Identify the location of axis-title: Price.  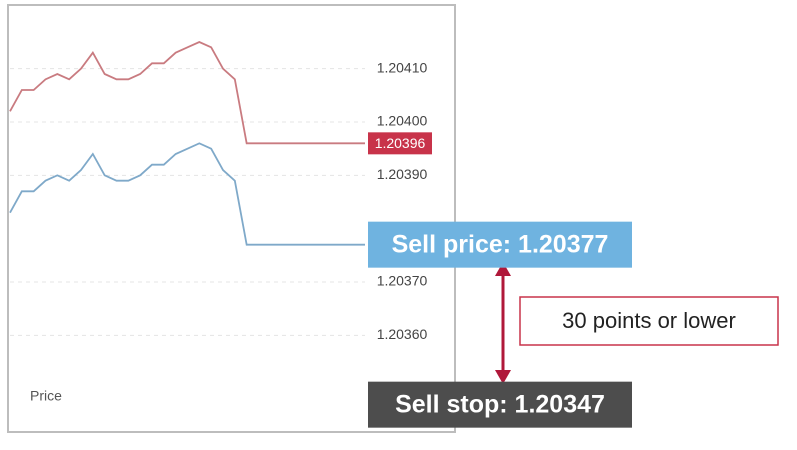
(46, 396).